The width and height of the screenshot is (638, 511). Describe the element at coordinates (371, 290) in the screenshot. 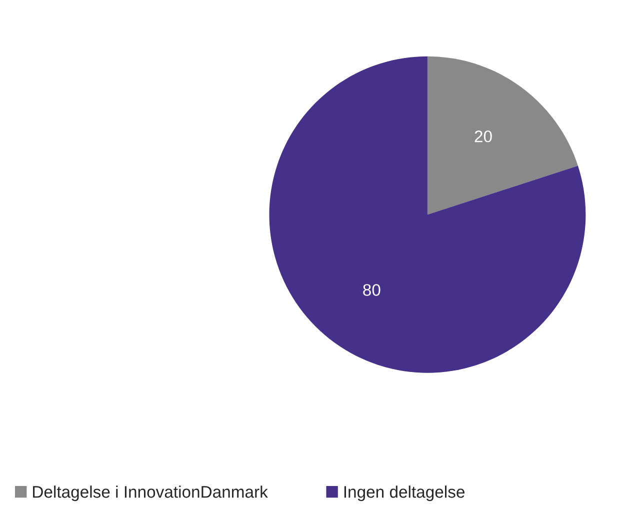

I see `data-label: 80` at that location.